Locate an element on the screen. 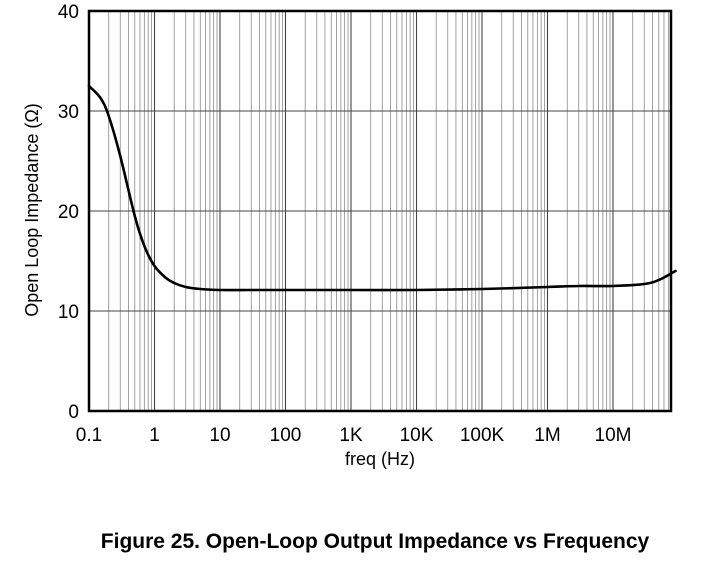  y-tick-label: 30 is located at coordinates (68, 112).